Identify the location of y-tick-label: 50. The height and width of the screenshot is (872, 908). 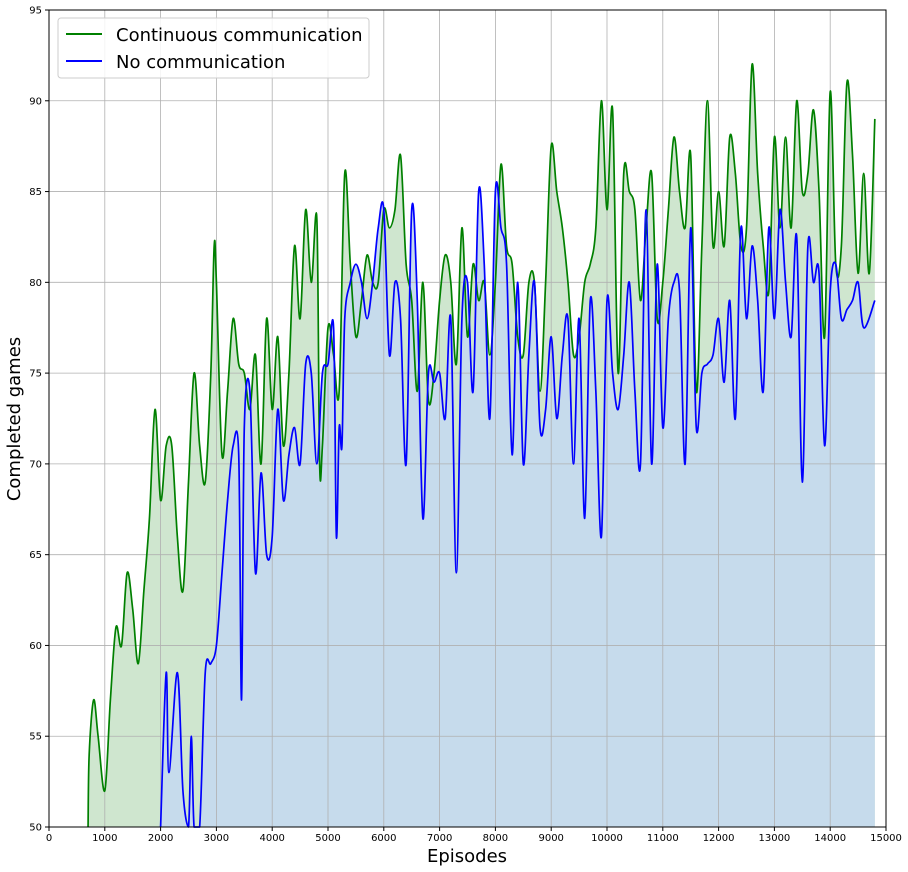
(35, 828).